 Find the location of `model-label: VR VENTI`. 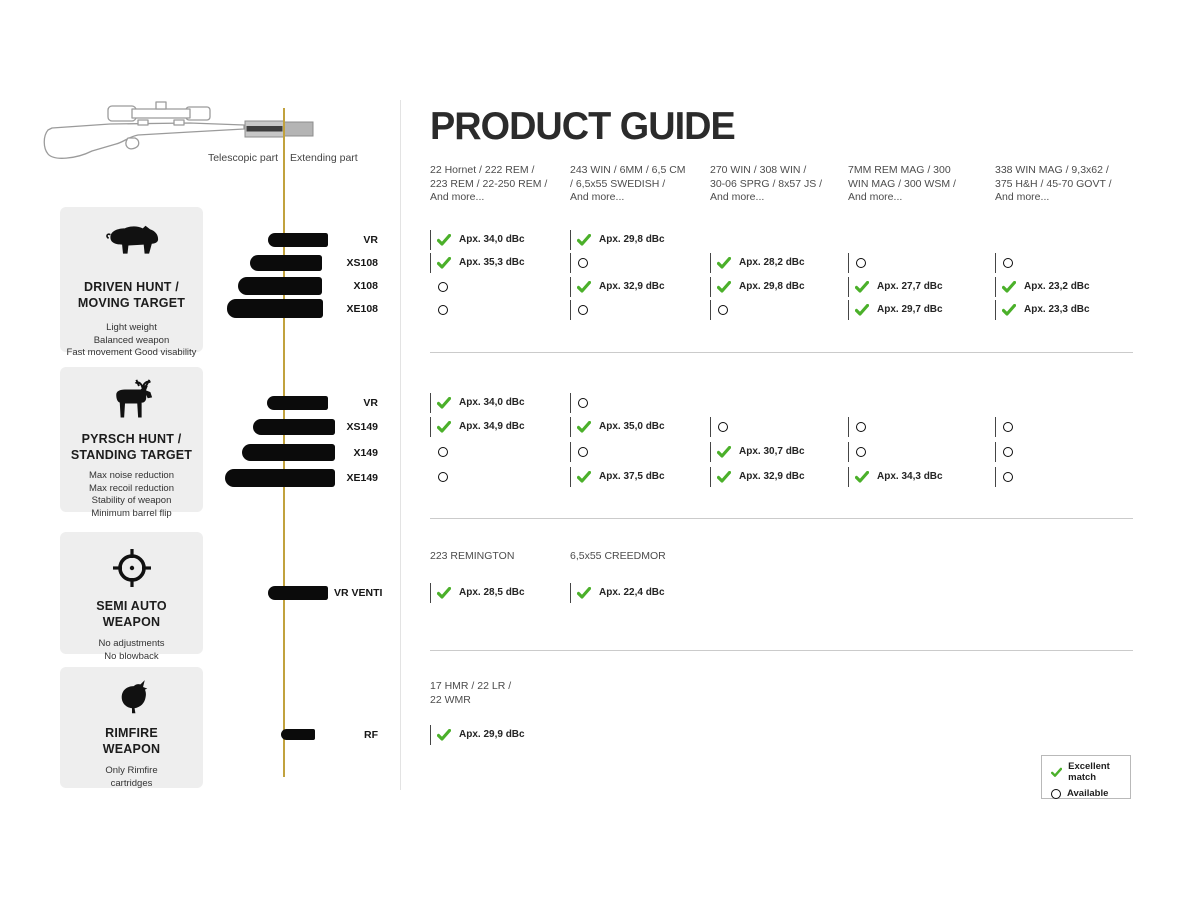

model-label: VR VENTI is located at coordinates (358, 593).